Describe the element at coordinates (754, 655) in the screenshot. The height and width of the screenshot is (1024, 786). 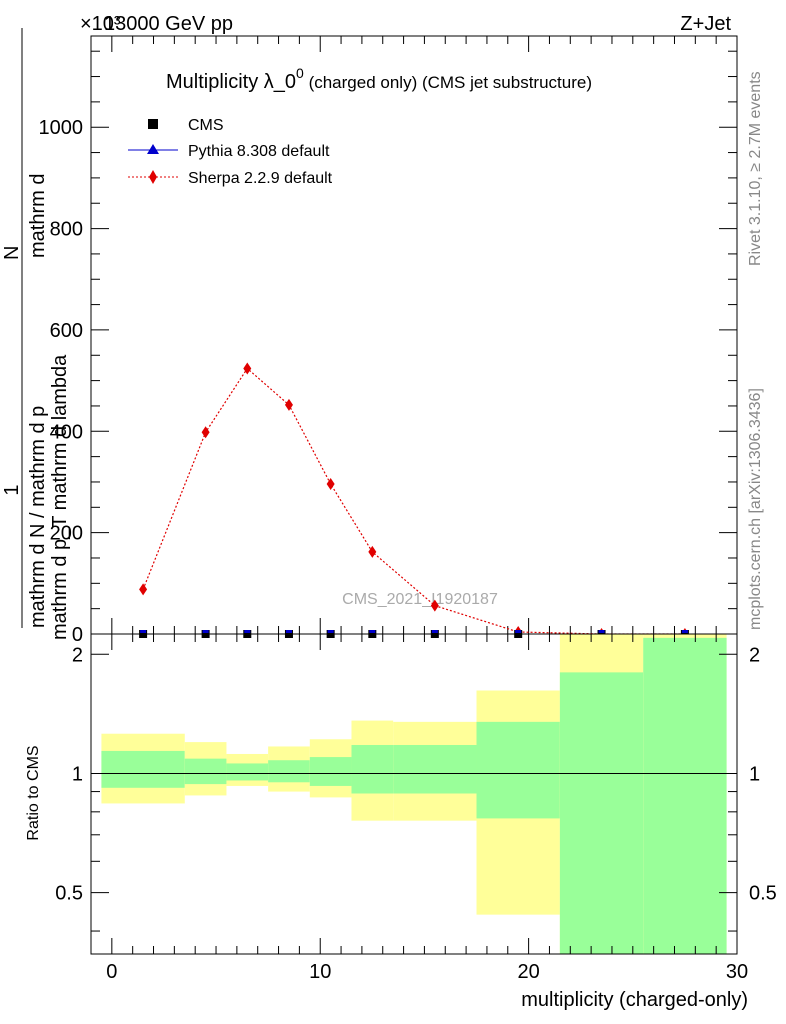
I see `ratio-y-tick-label-right: 2` at that location.